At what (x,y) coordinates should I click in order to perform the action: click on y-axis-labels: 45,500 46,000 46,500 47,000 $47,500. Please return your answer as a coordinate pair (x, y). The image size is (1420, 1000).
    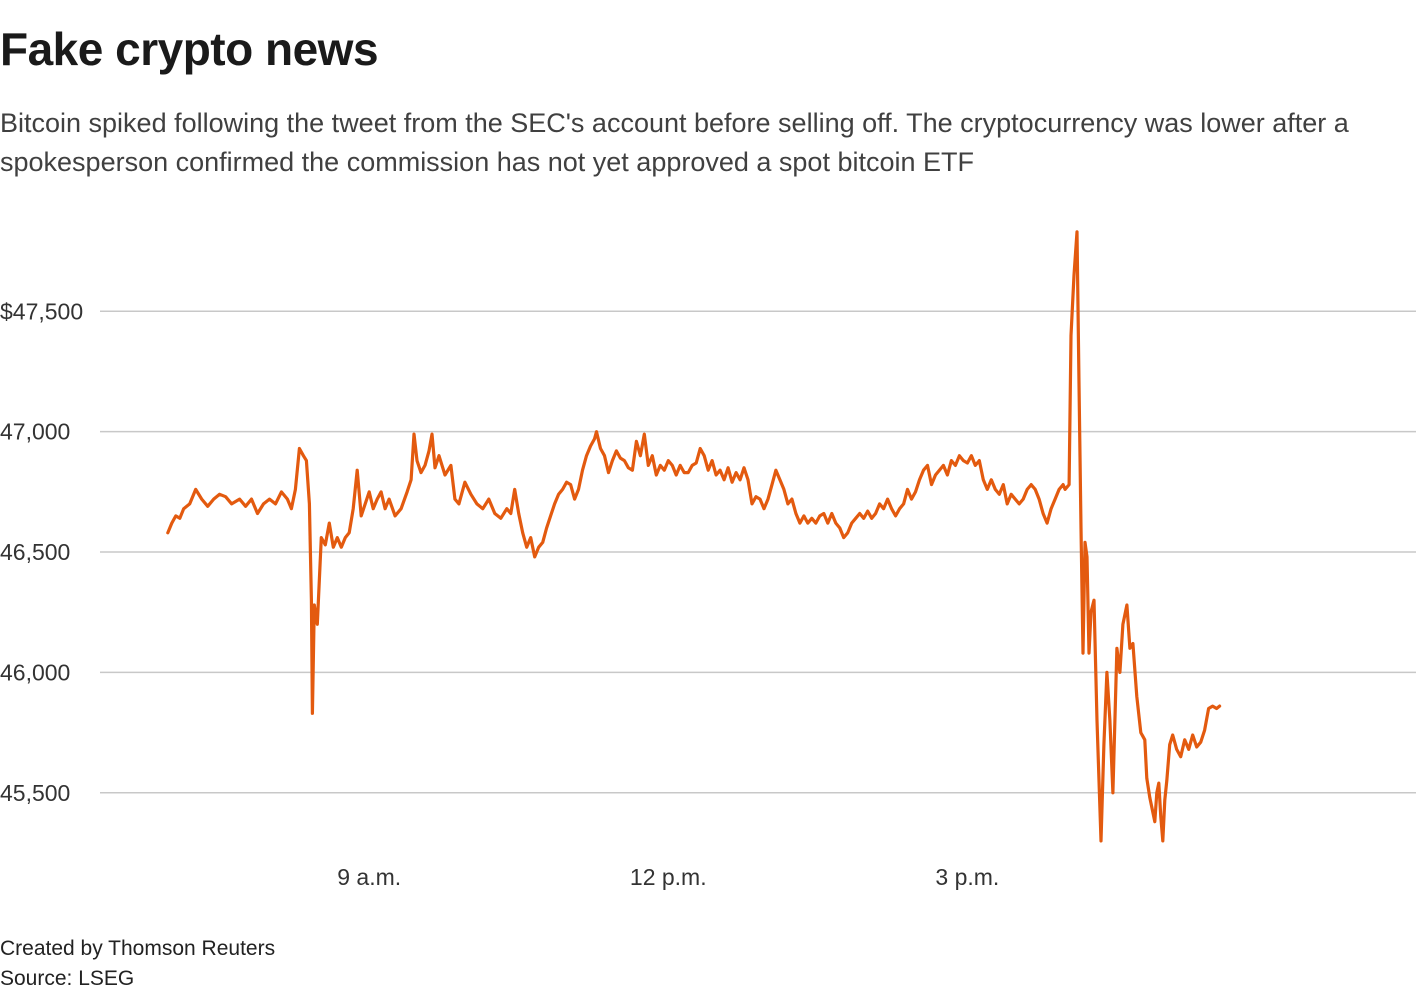
    Looking at the image, I should click on (41, 551).